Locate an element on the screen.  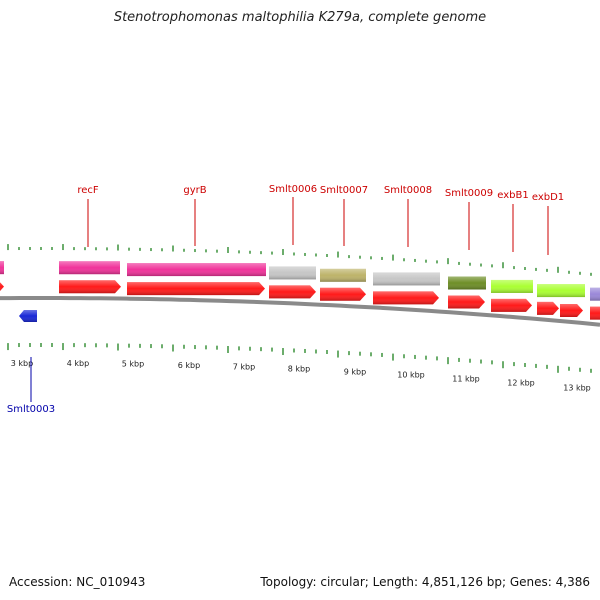
scale-label-3-kbp: 3 kbp is located at coordinates (22, 363).